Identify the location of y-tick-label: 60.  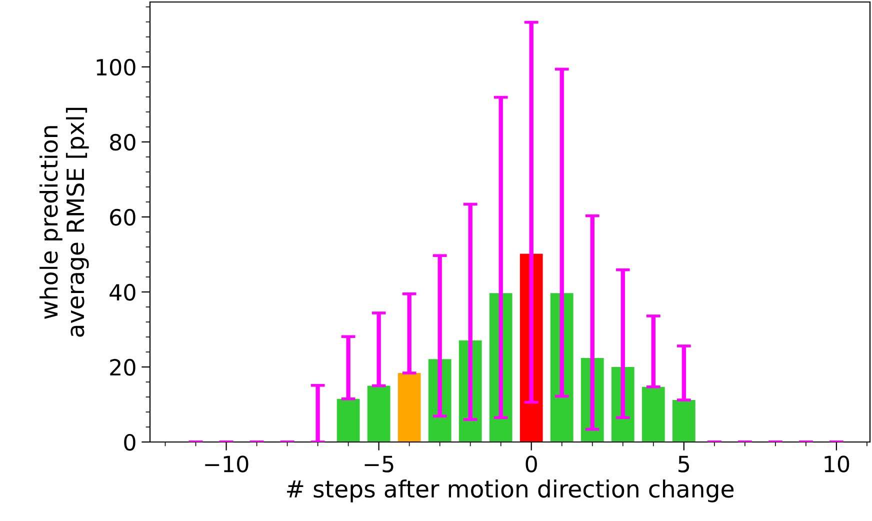
(123, 217).